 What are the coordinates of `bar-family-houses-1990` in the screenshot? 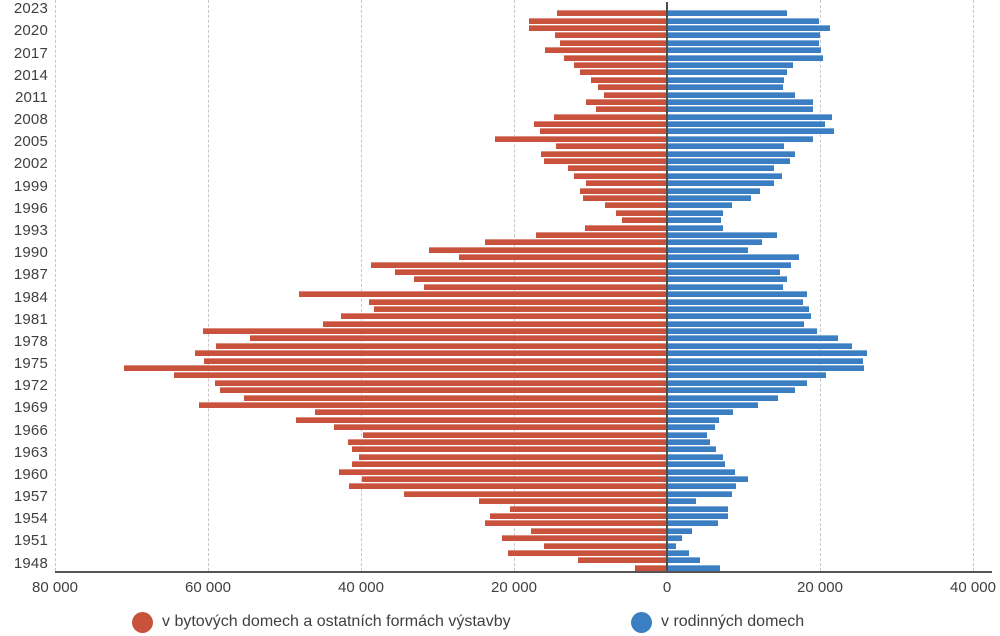 It's located at (733, 257).